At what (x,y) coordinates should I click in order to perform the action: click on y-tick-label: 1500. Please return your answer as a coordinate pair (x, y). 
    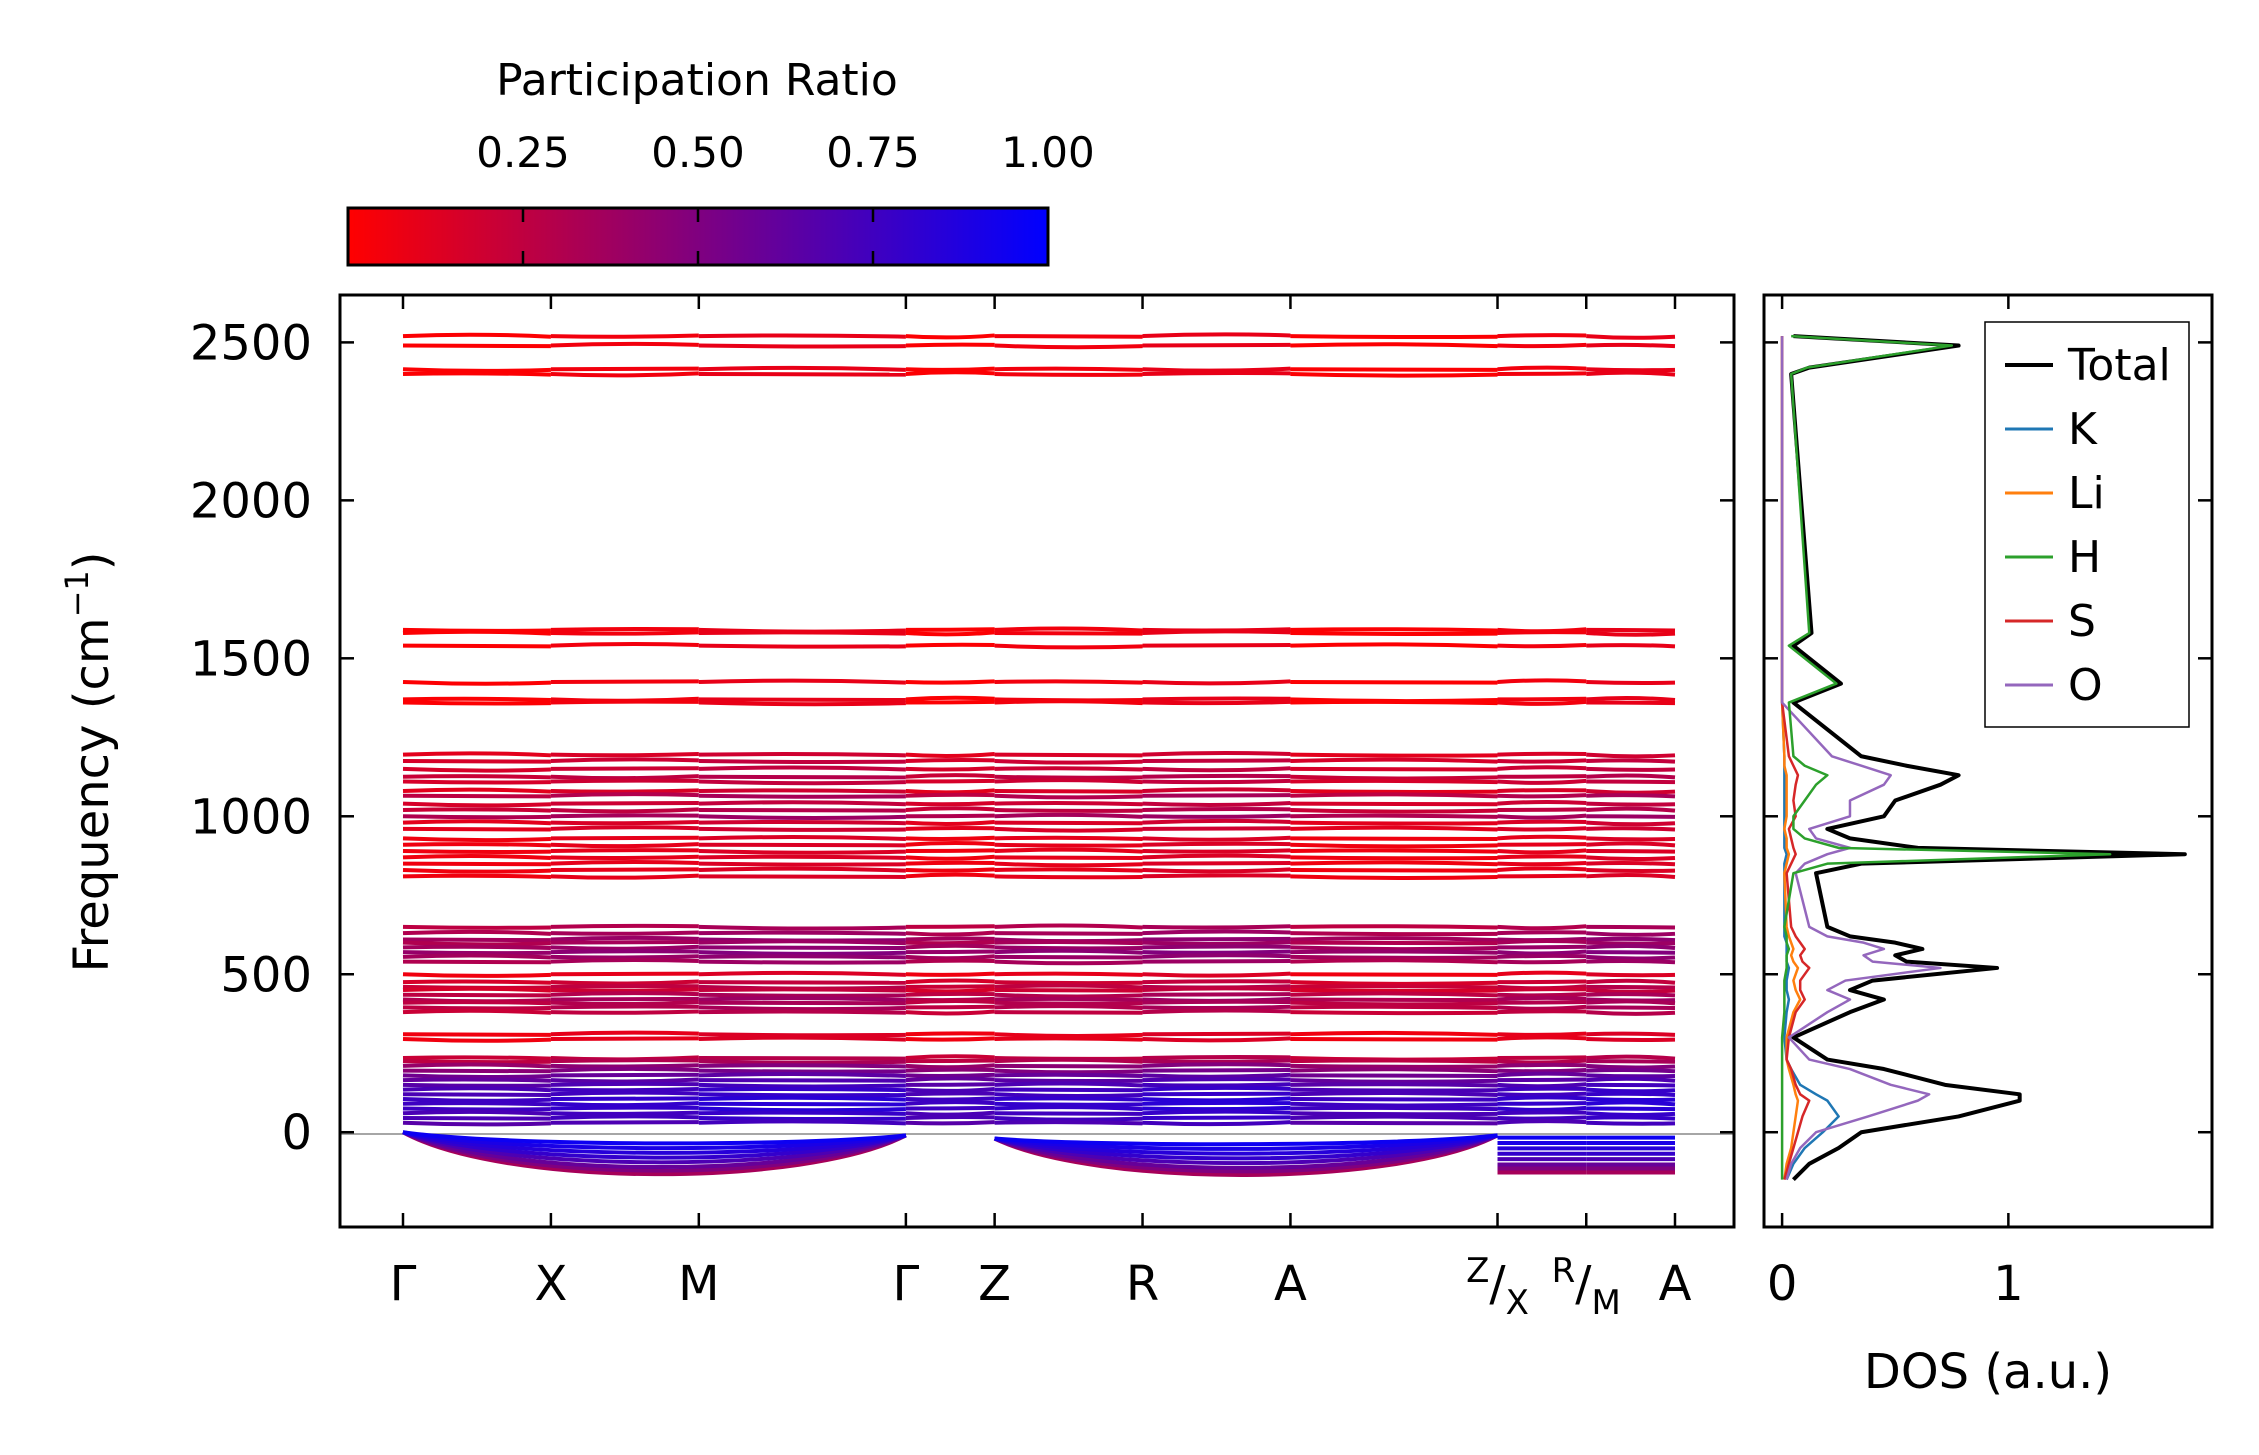
    Looking at the image, I should click on (251, 659).